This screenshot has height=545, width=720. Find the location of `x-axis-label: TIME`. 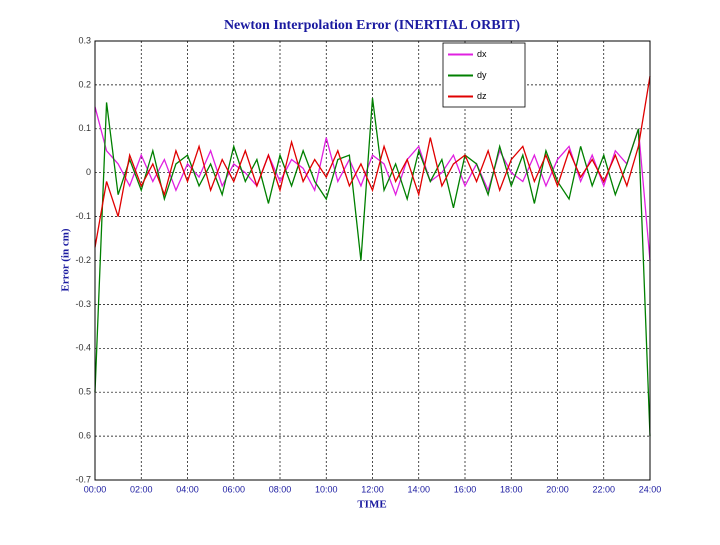

x-axis-label: TIME is located at coordinates (371, 505).